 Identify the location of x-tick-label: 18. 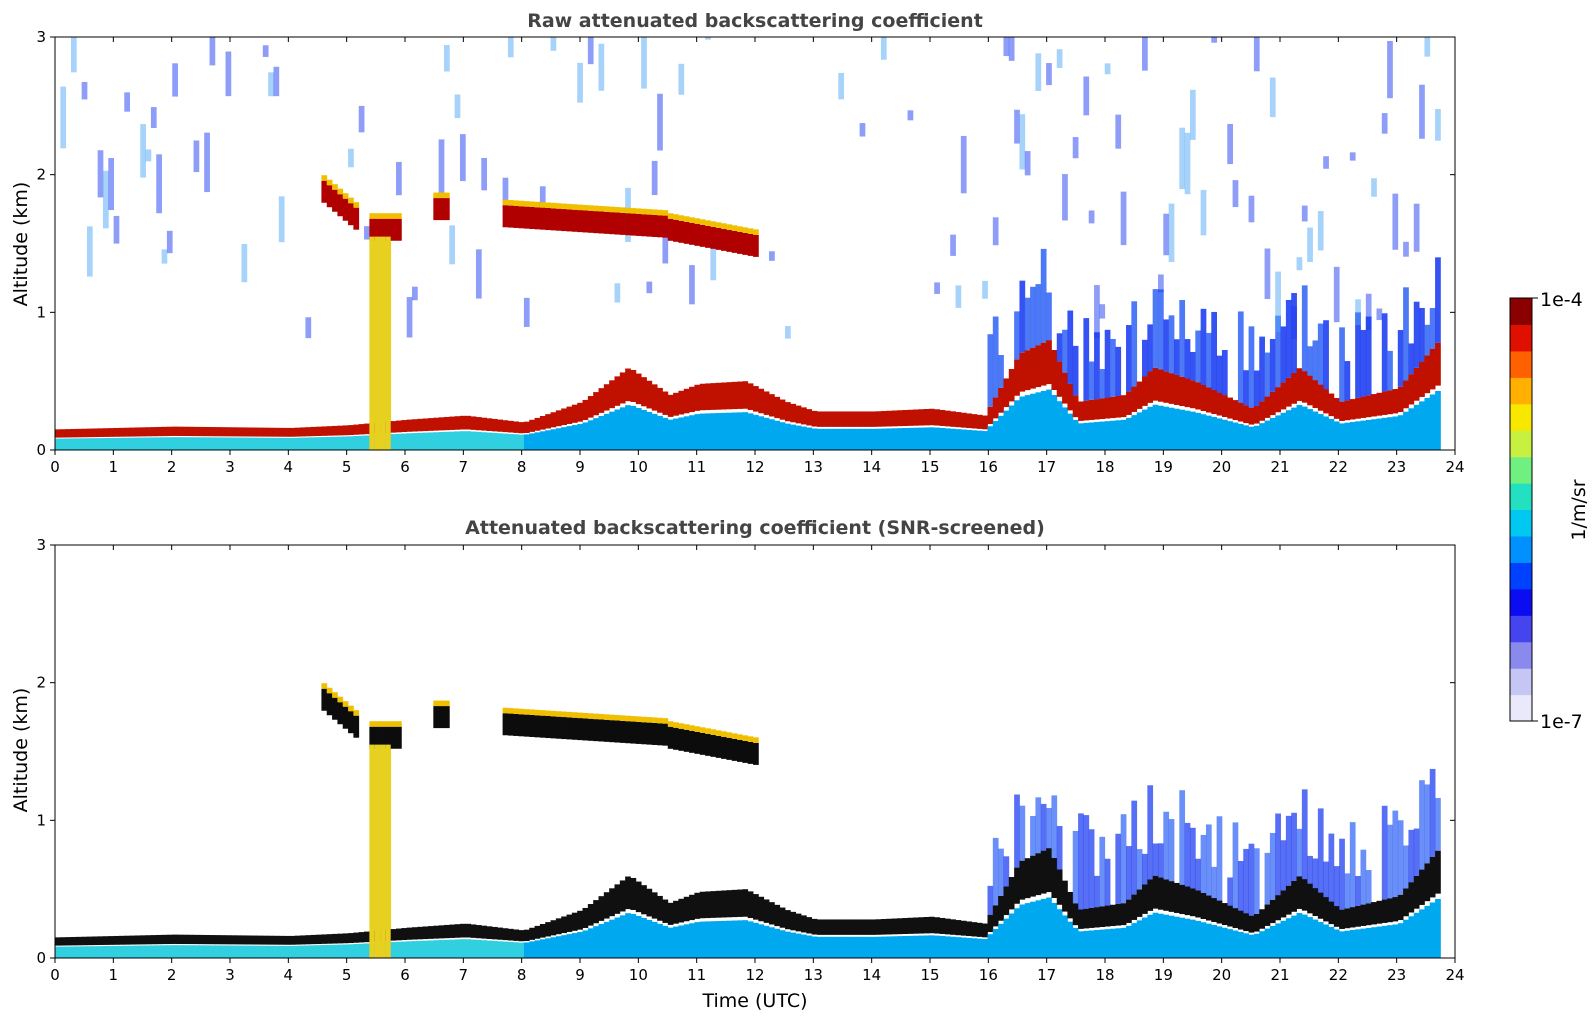
(1104, 467).